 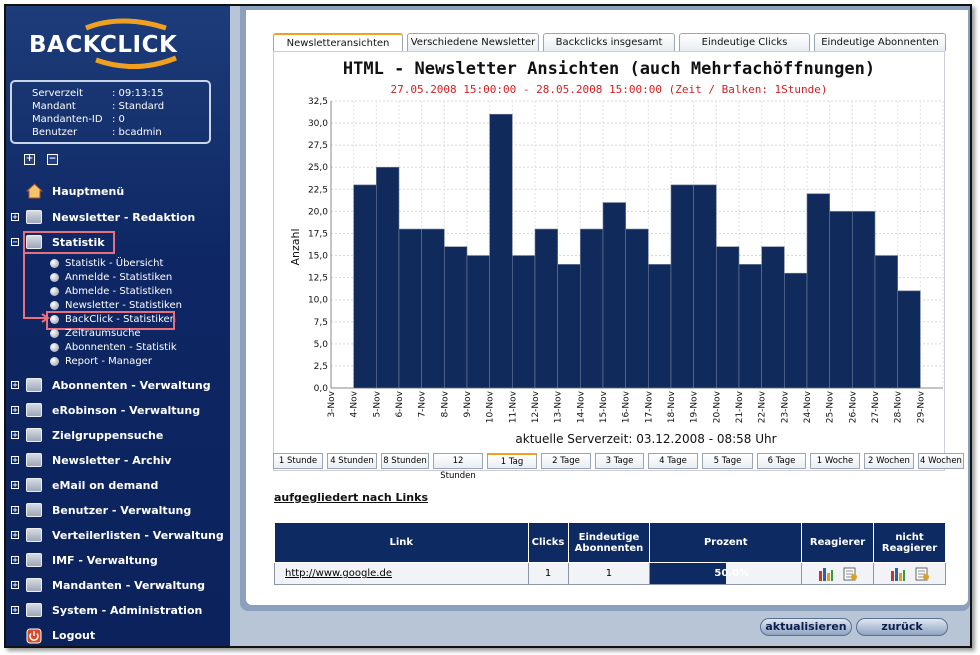 I want to click on x-tick-label: 7-Nov, so click(x=423, y=403).